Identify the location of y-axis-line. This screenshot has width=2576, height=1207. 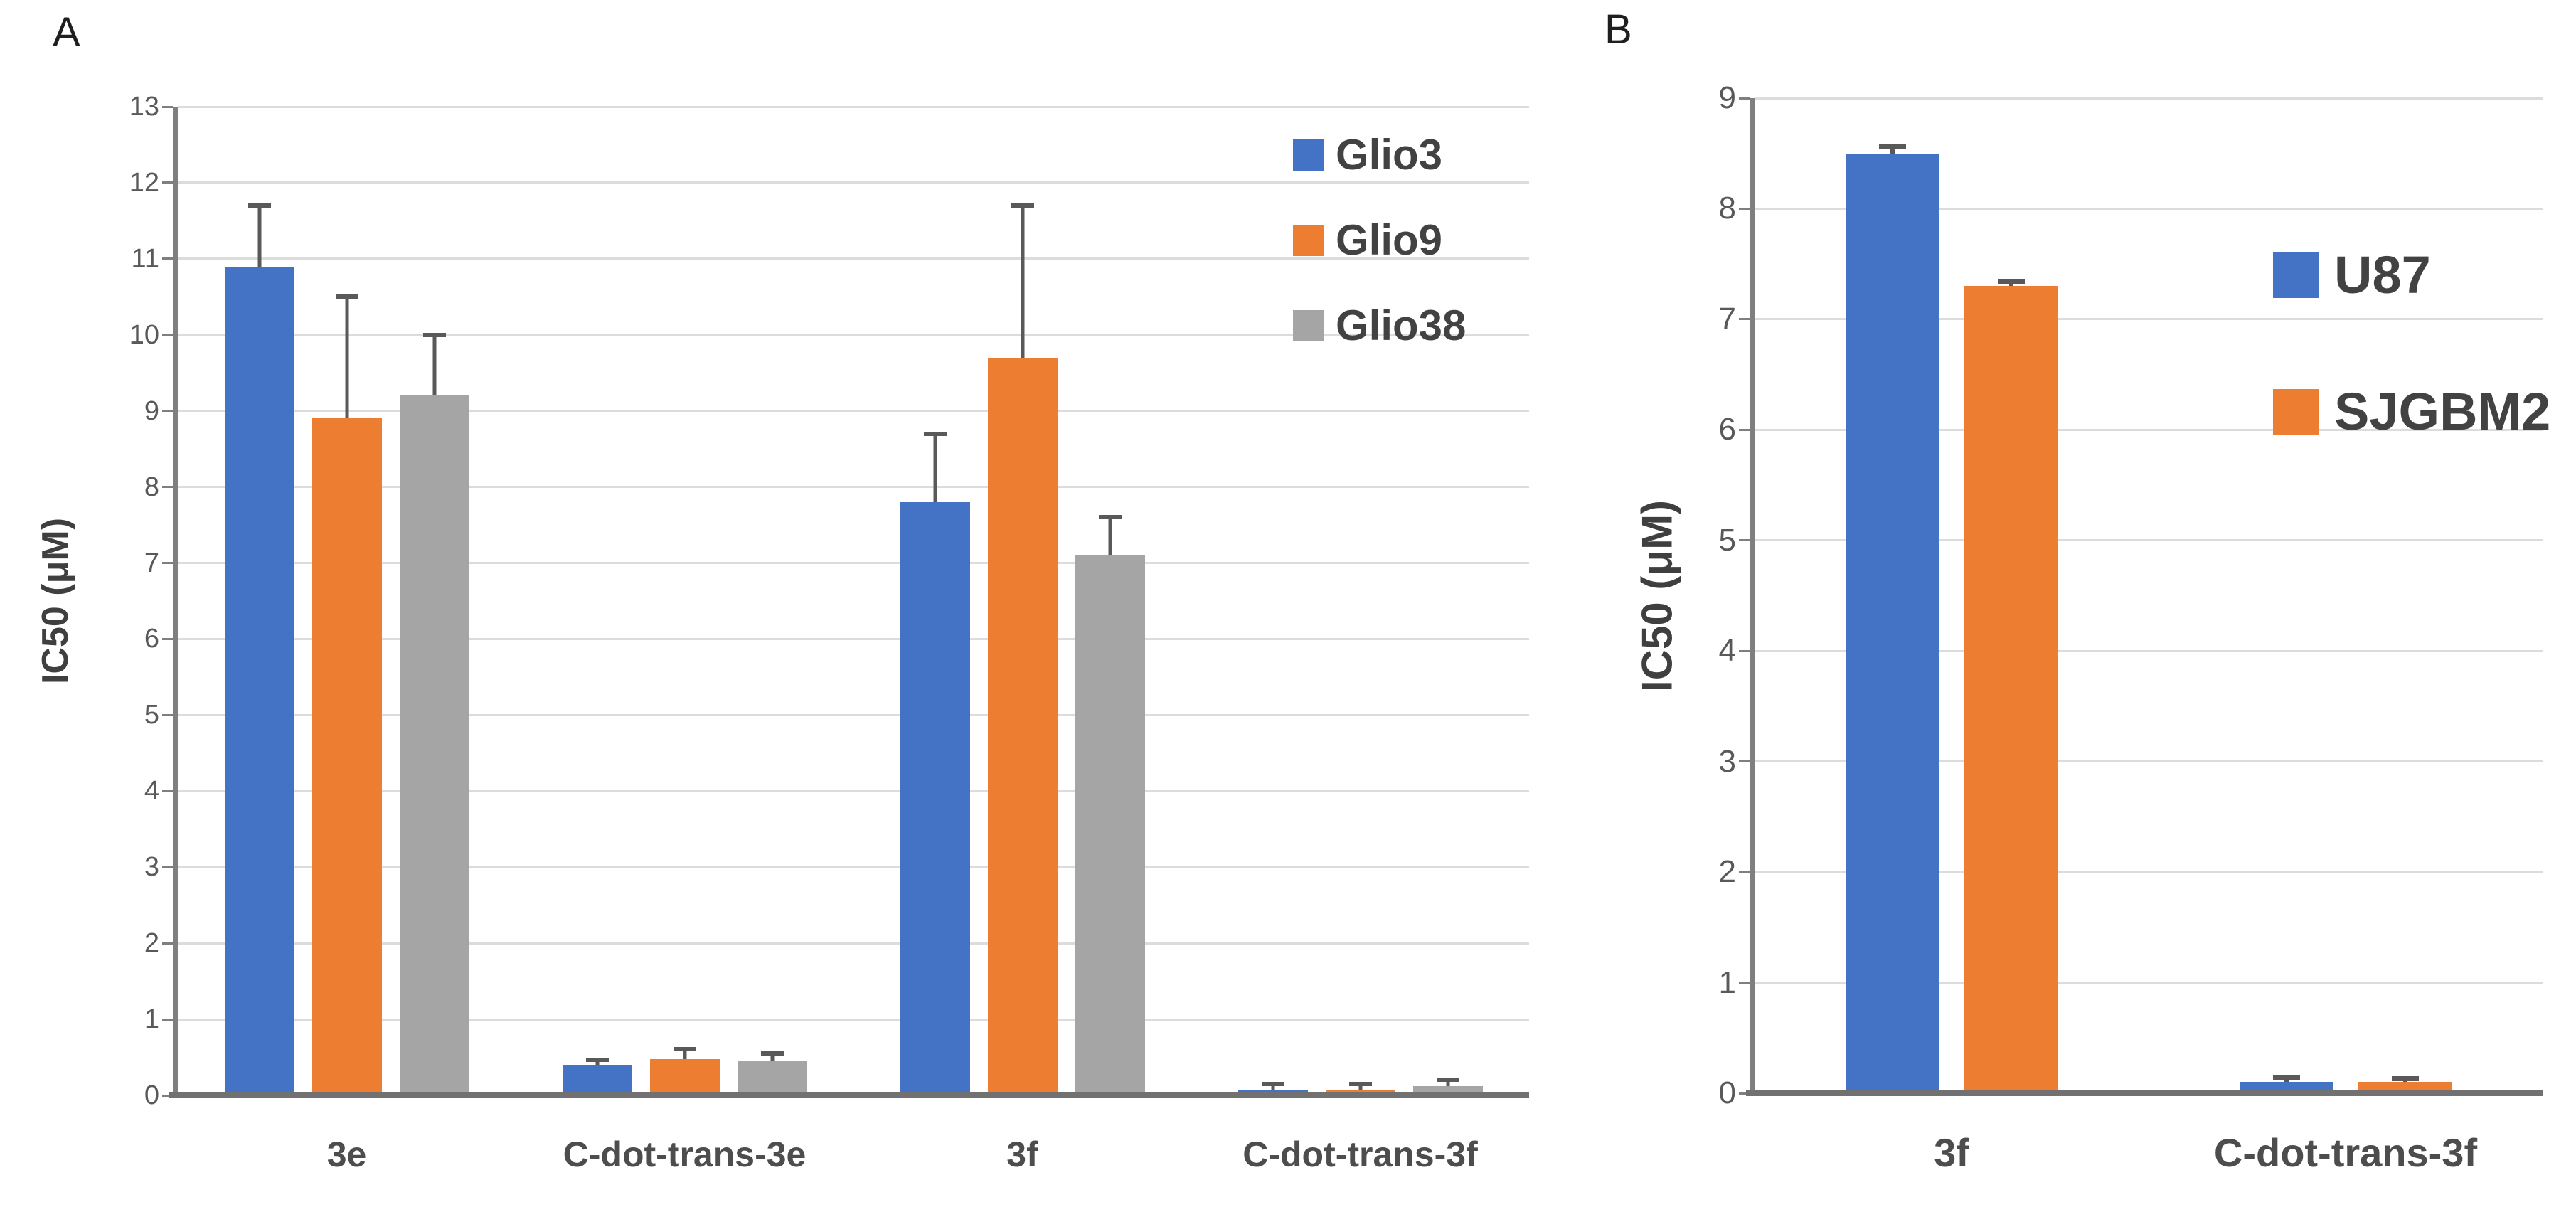
(175, 602).